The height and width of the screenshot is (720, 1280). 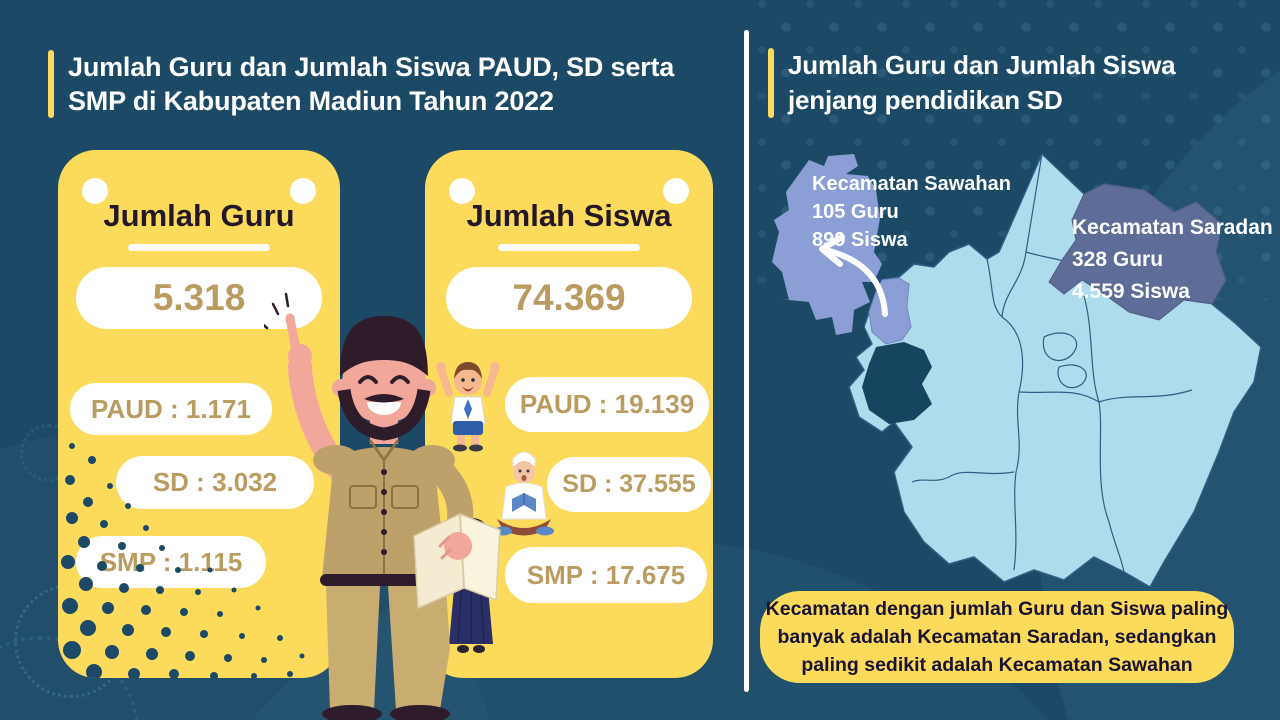 What do you see at coordinates (1117, 259) in the screenshot?
I see `saradan-label-guru: 328 Guru` at bounding box center [1117, 259].